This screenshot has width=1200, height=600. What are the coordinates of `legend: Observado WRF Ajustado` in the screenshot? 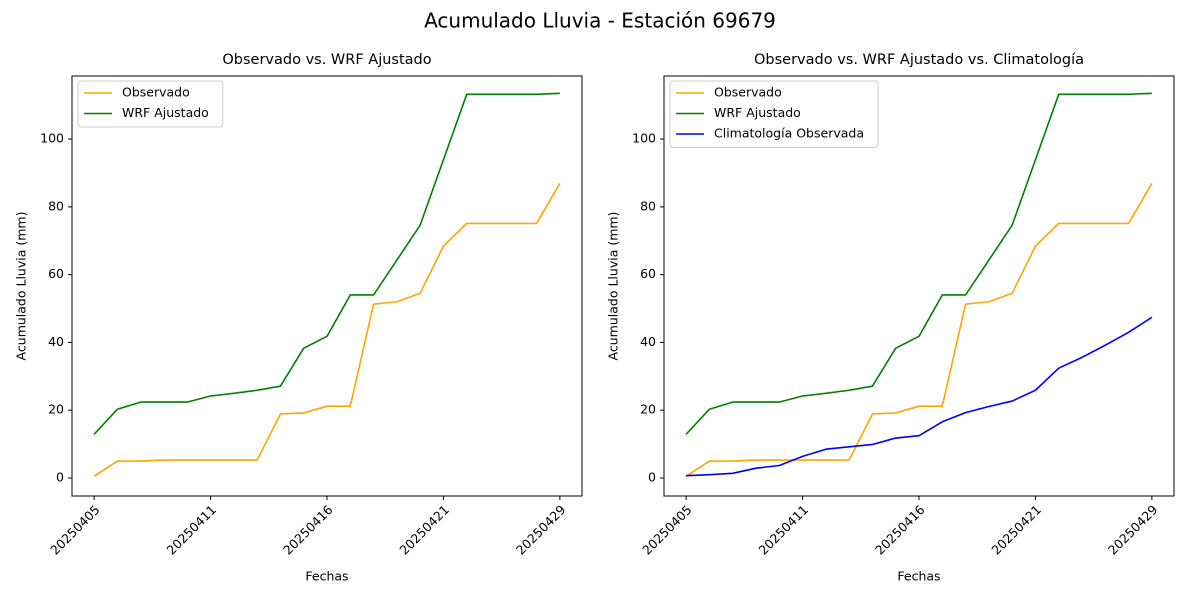 It's located at (150, 104).